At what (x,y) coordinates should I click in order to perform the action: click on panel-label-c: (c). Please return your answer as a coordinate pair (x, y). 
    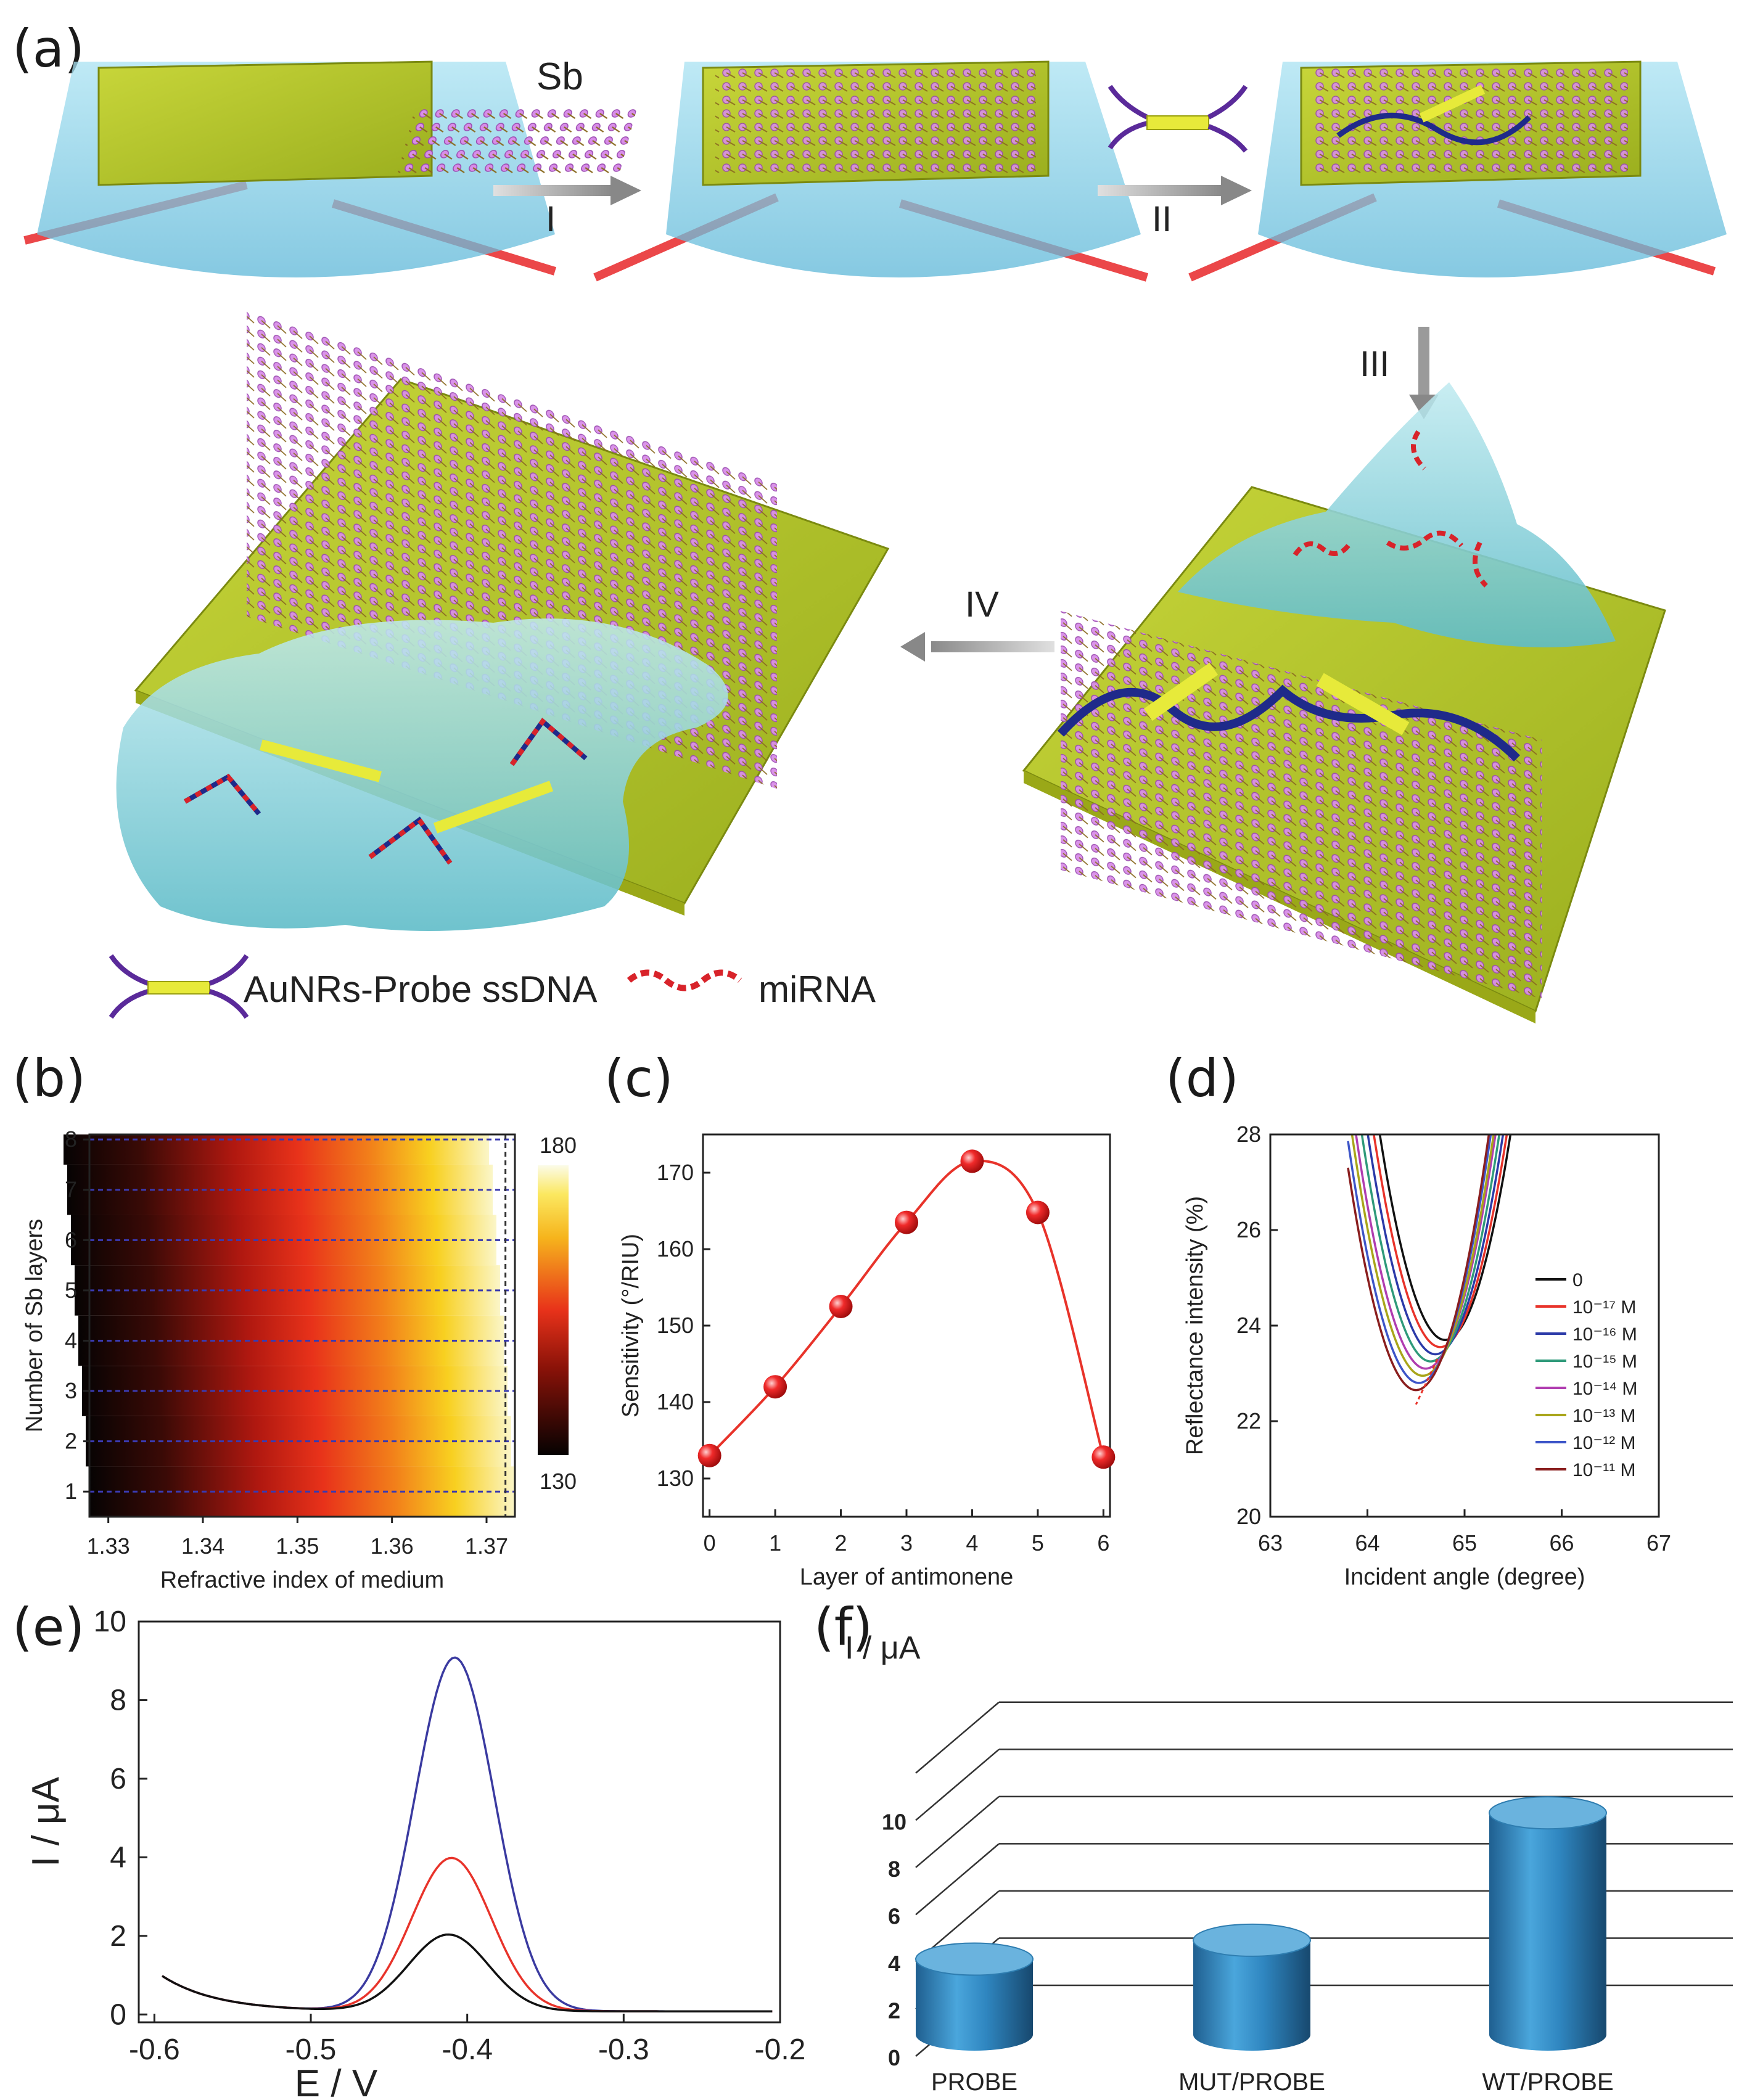
    Looking at the image, I should click on (638, 1078).